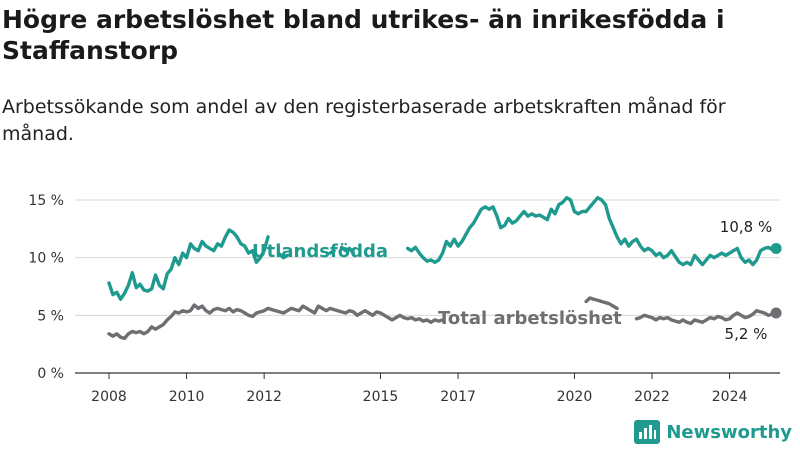 This screenshot has width=800, height=450. Describe the element at coordinates (776, 248) in the screenshot. I see `end-point-utlandsfodda` at that location.